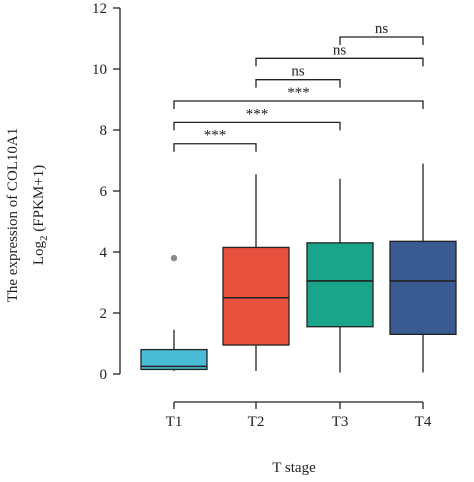  I want to click on y-tick-label: 8, so click(104, 131).